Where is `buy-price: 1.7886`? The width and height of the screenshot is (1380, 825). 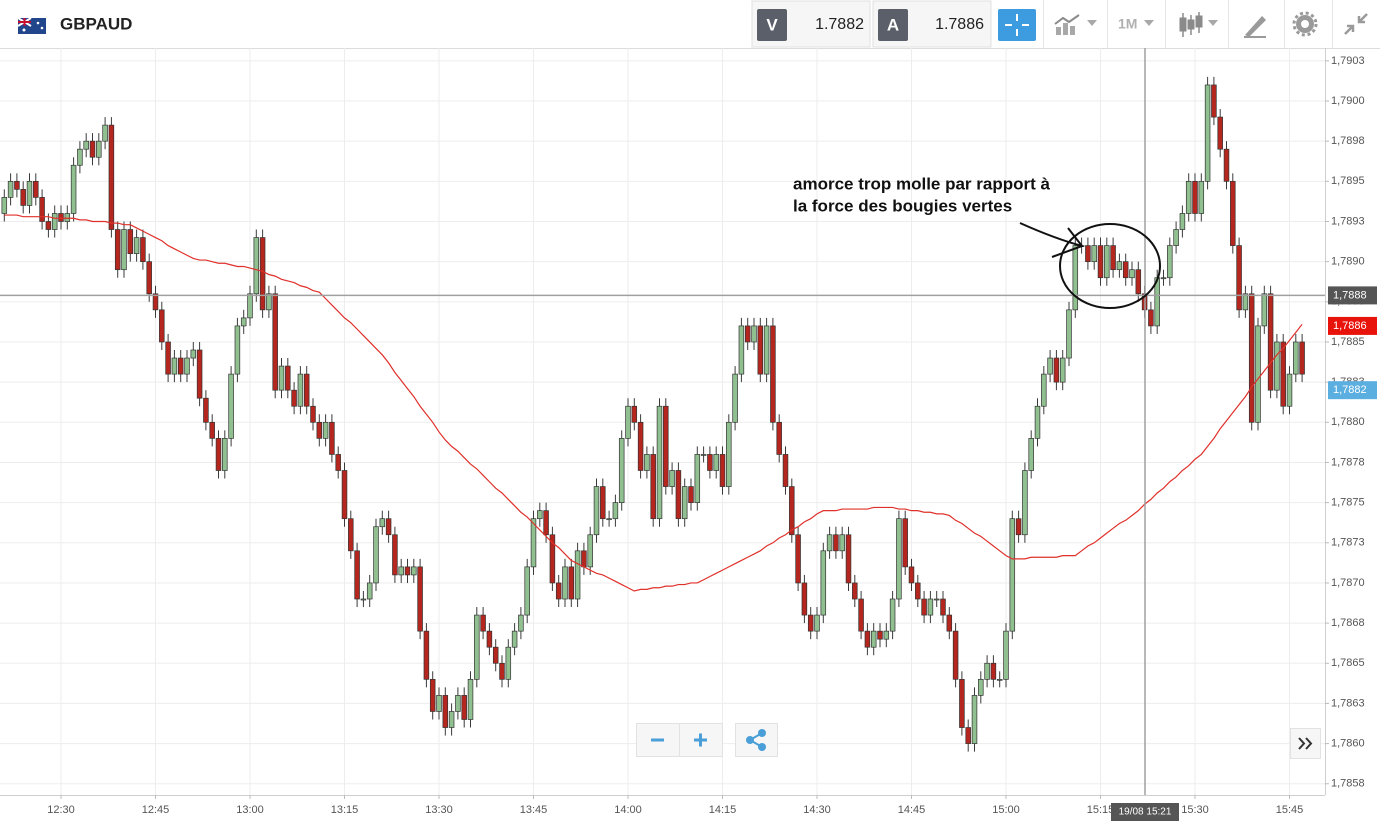 buy-price: 1.7886 is located at coordinates (959, 24).